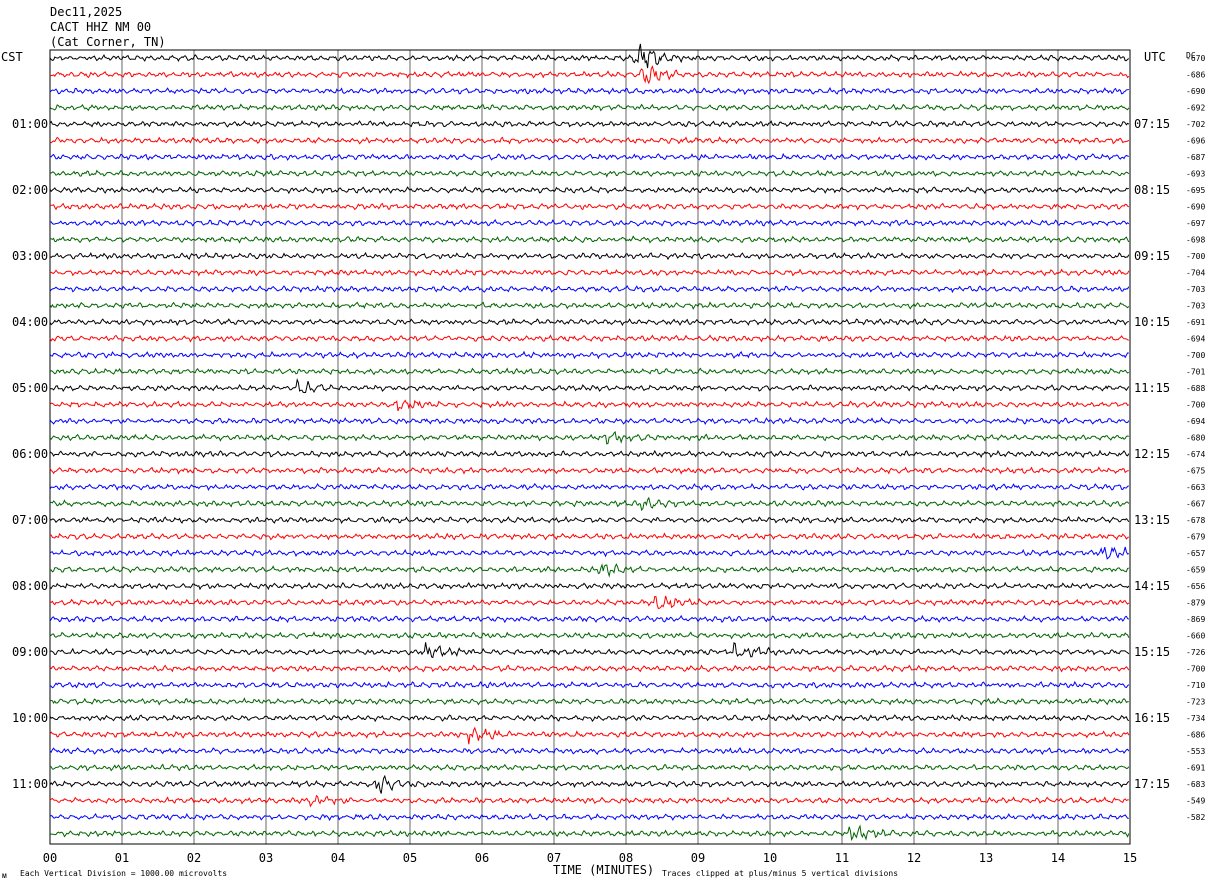  I want to click on dc-value-label: -695, so click(1195, 190).